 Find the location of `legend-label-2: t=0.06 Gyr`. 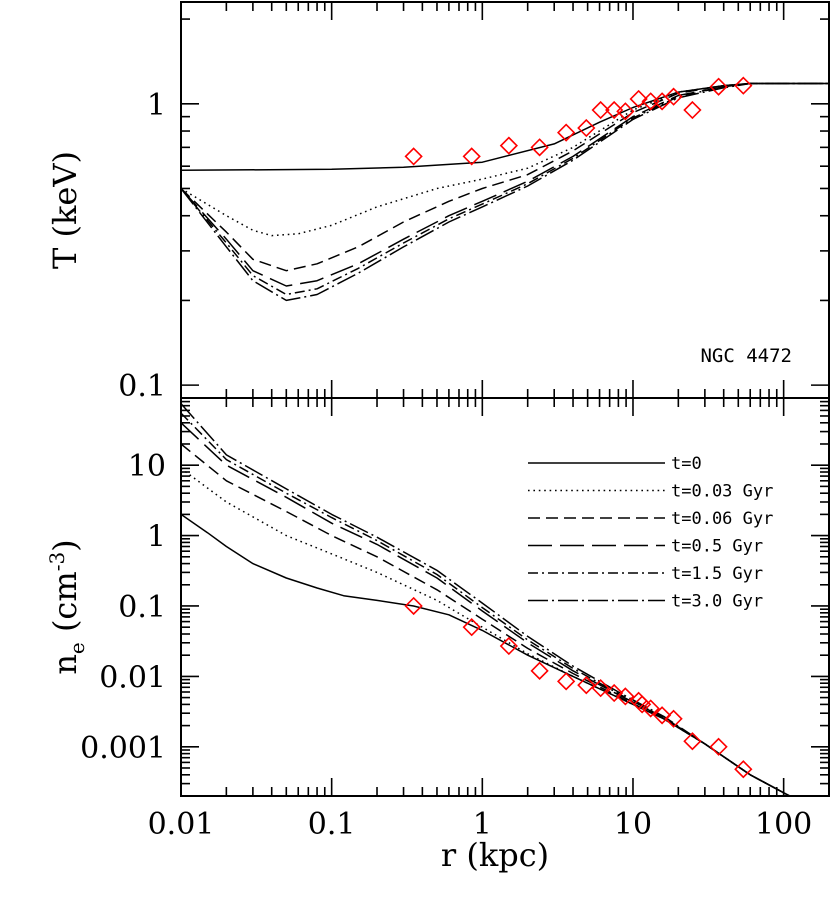

legend-label-2: t=0.06 Gyr is located at coordinates (722, 519).